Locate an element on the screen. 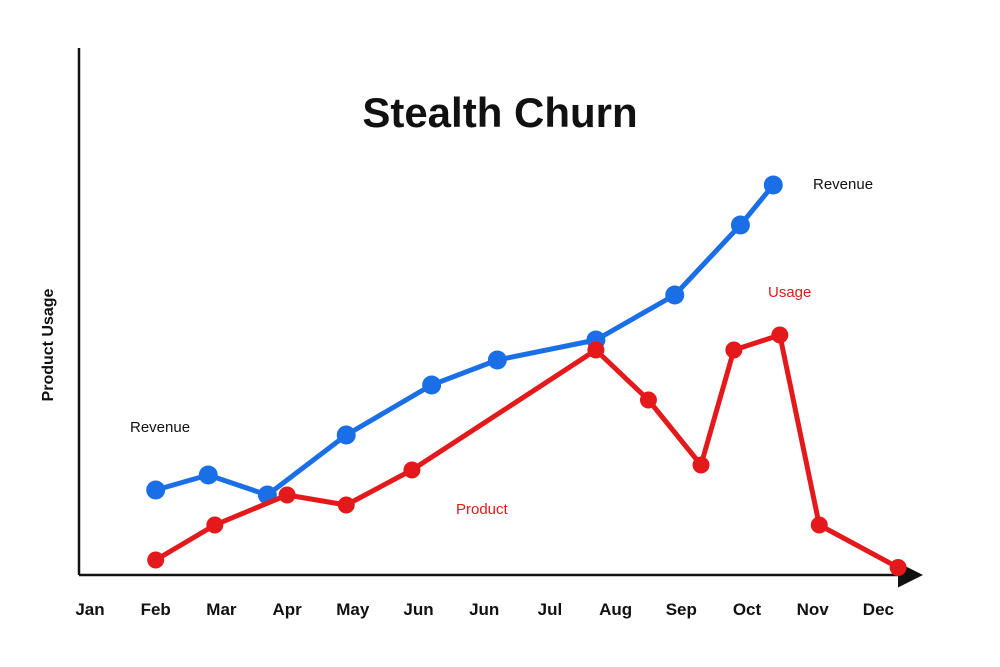 The width and height of the screenshot is (1000, 667). revenue-label-right: Revenue is located at coordinates (843, 184).